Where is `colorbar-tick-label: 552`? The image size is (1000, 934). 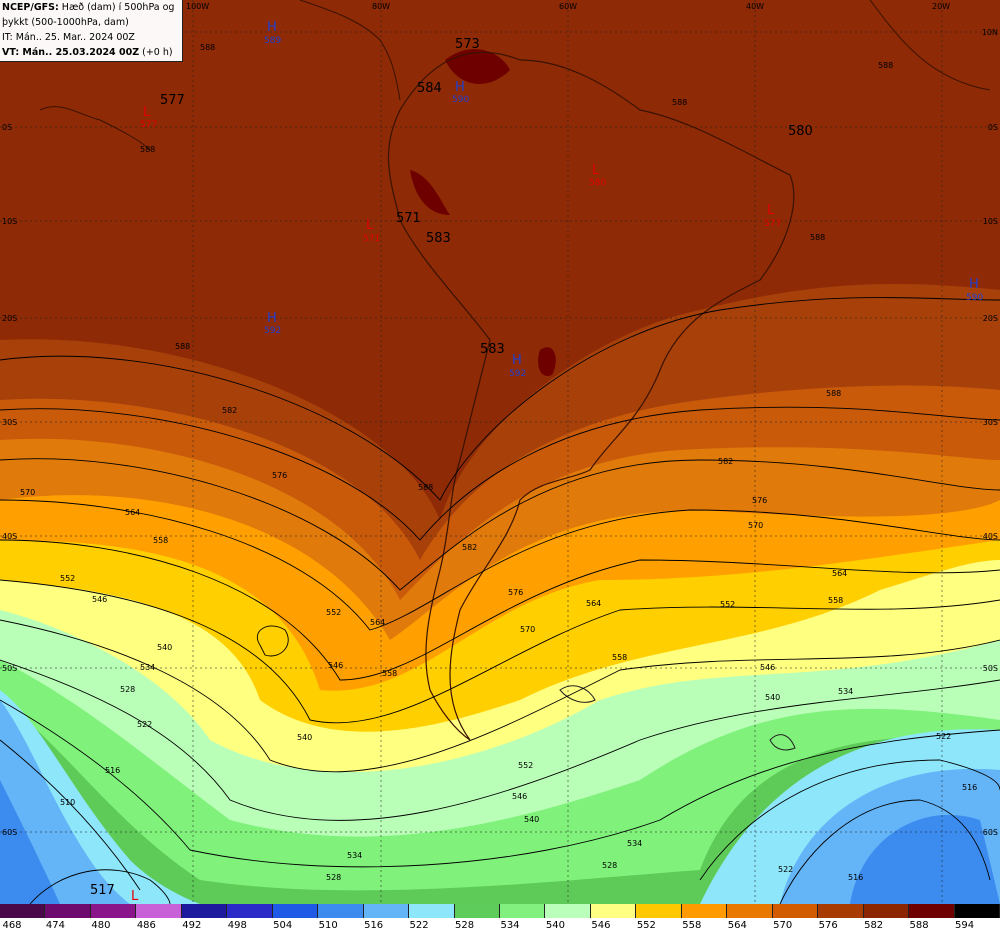
colorbar-tick-label: 552 is located at coordinates (646, 925).